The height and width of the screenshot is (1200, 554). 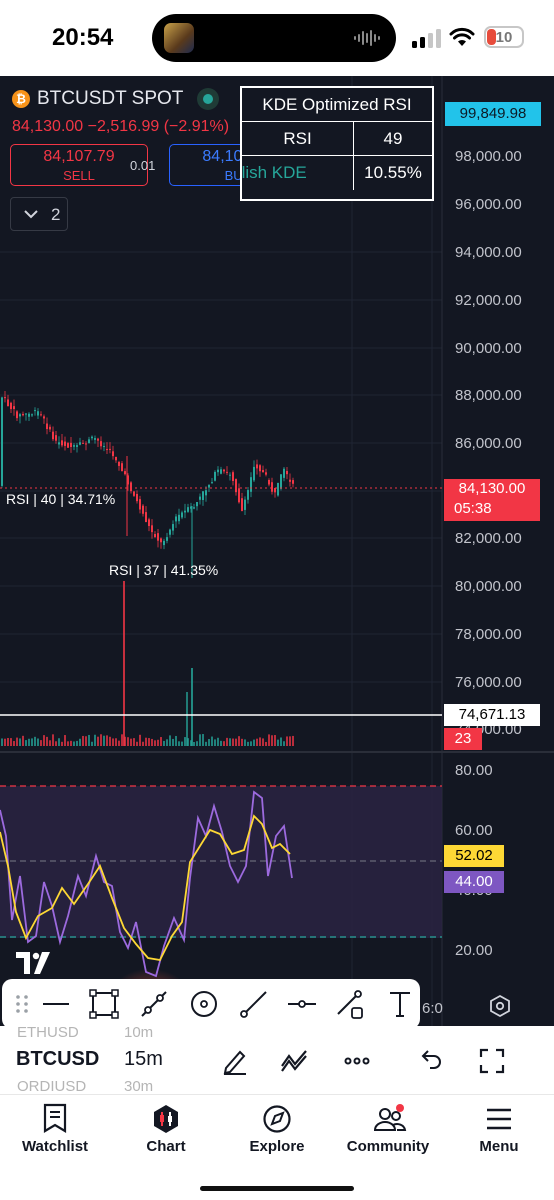 What do you see at coordinates (48, 1032) in the screenshot?
I see `symbol-picker-prev: ETHUSD` at bounding box center [48, 1032].